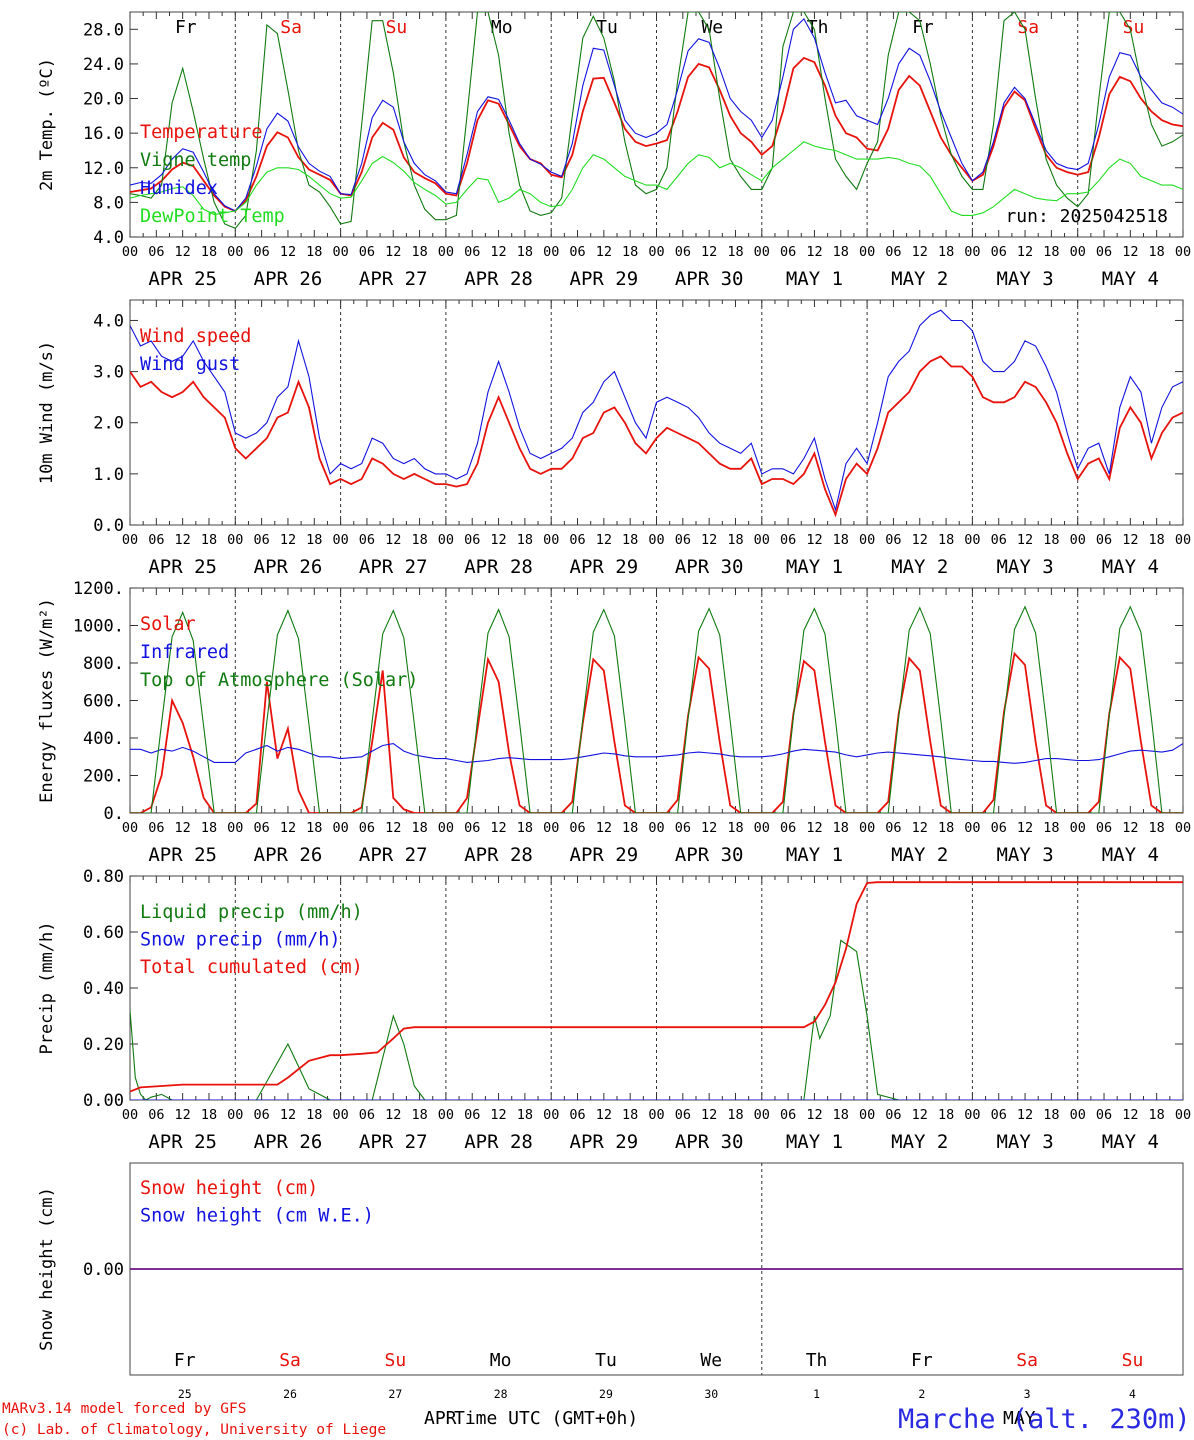 Image resolution: width=1194 pixels, height=1440 pixels. What do you see at coordinates (103, 739) in the screenshot?
I see `y-tick-label: 400.` at bounding box center [103, 739].